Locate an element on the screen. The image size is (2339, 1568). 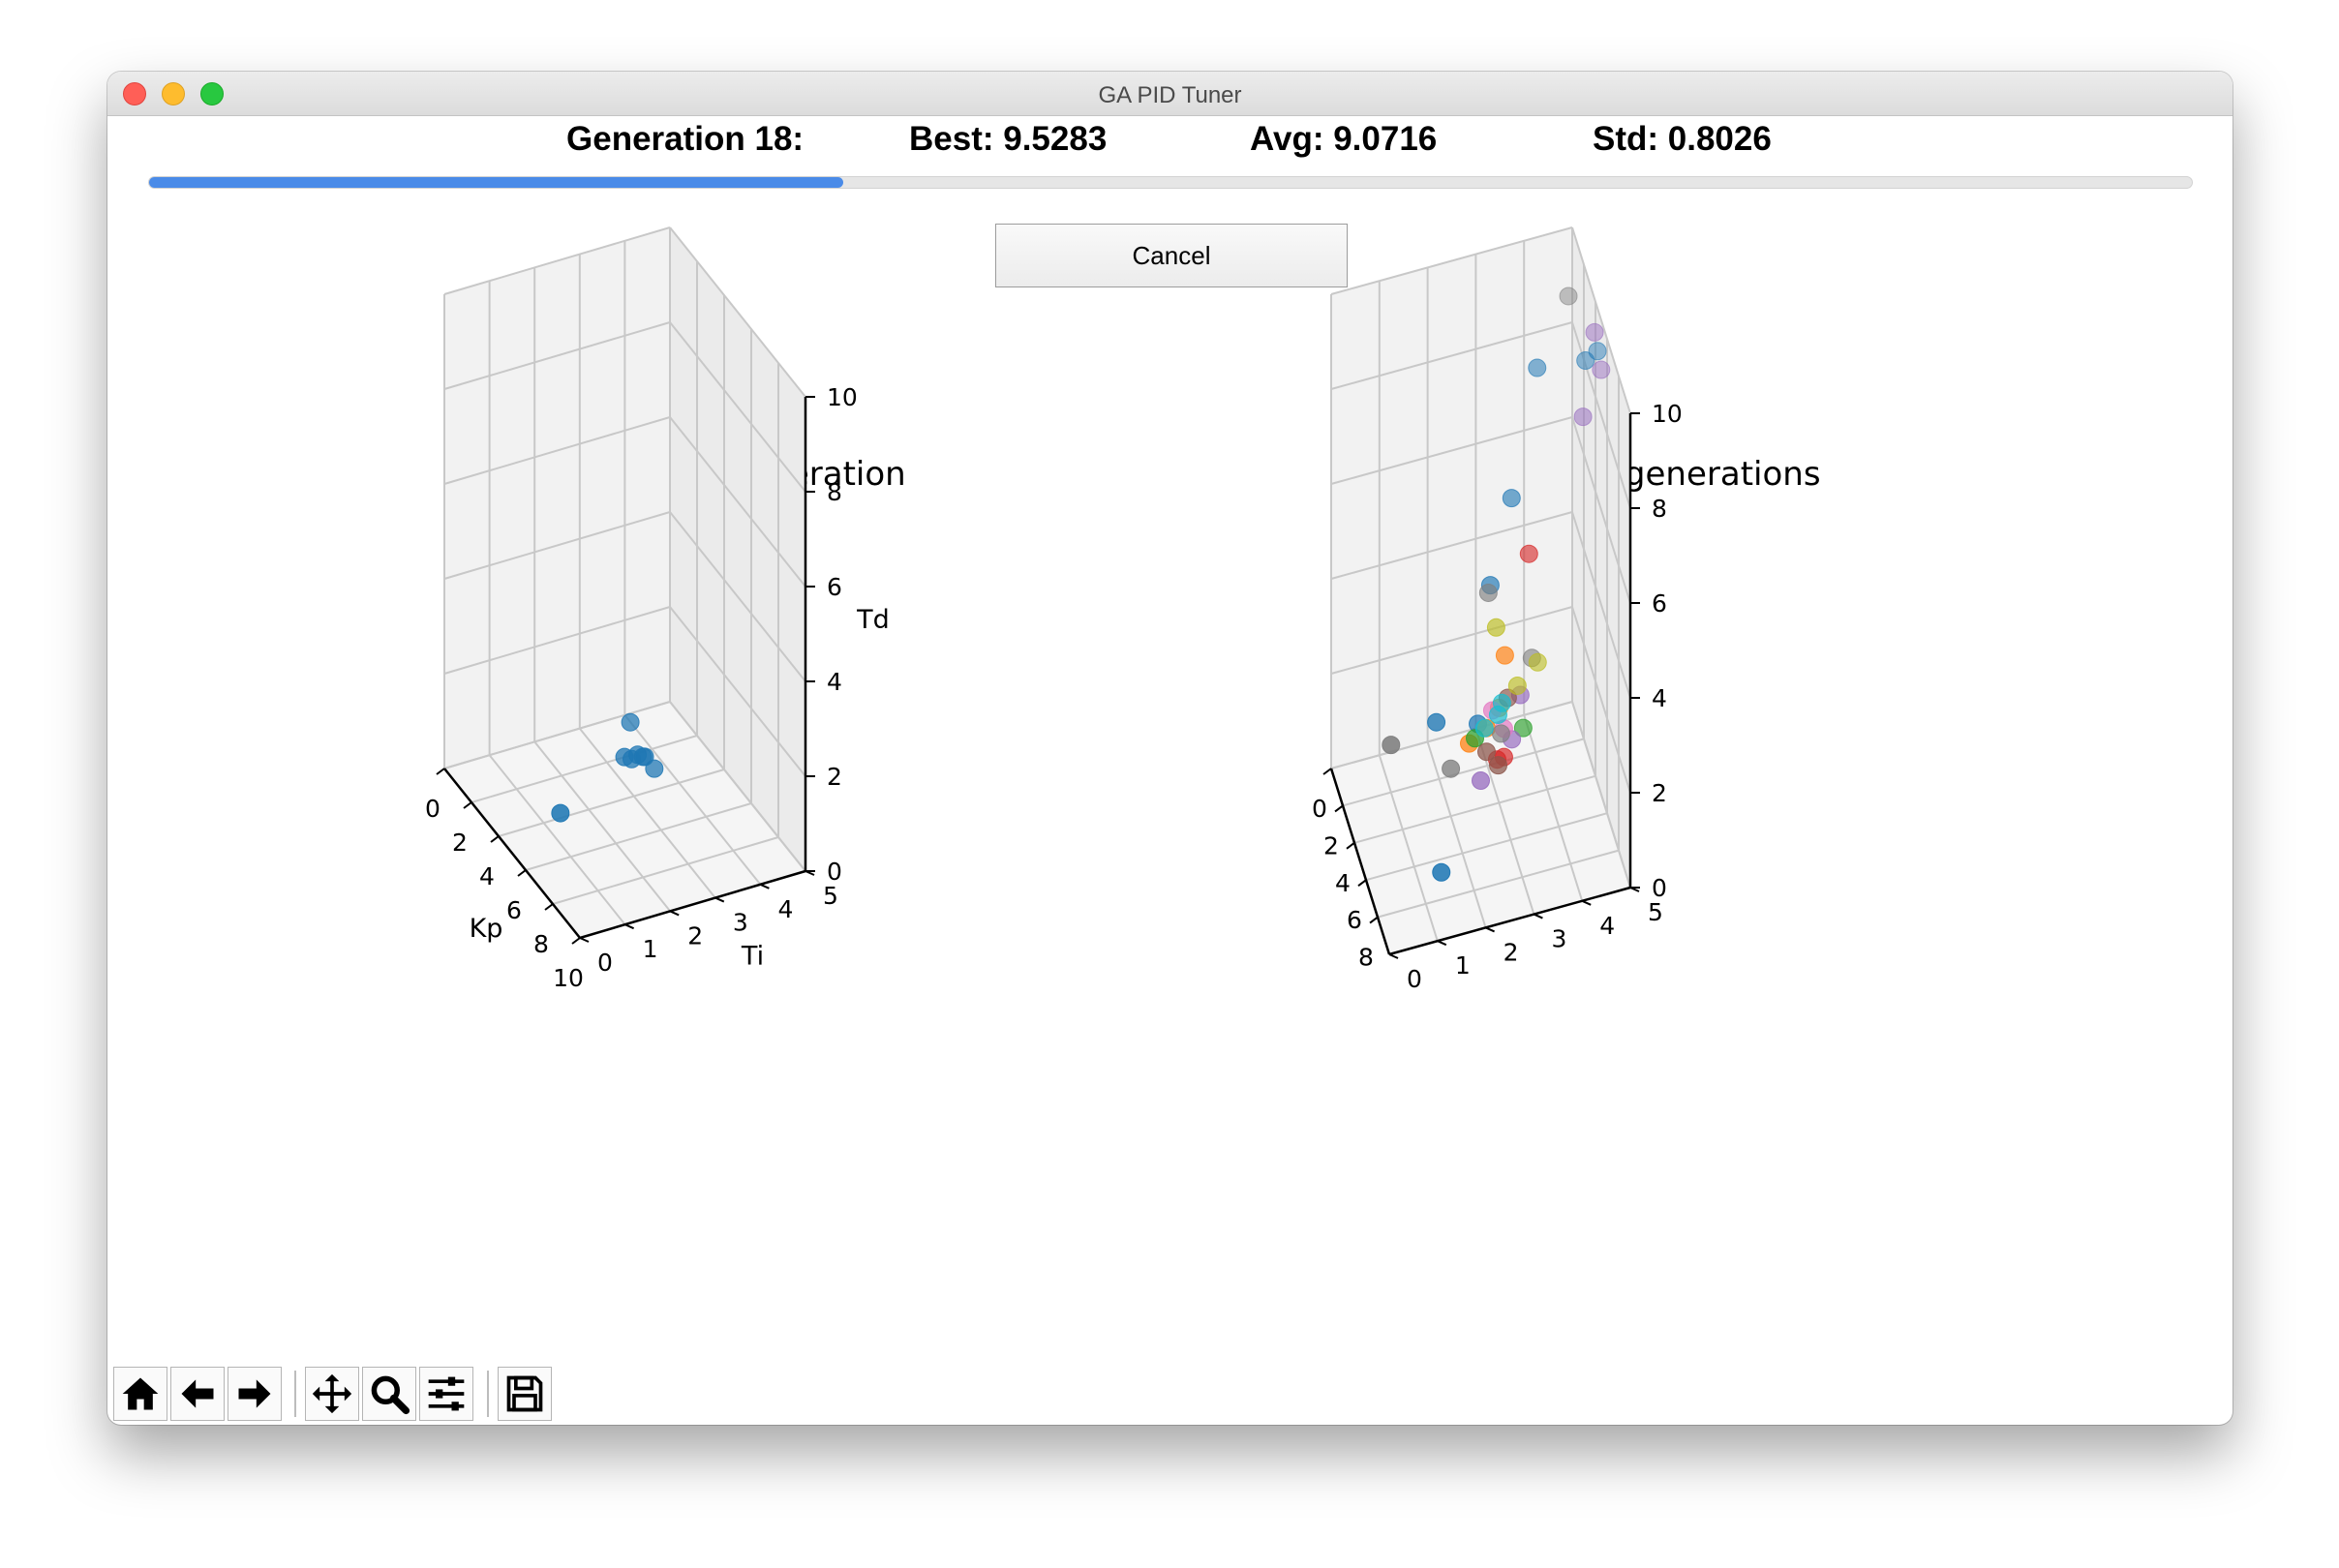
z-axis-label: Td is located at coordinates (873, 620).